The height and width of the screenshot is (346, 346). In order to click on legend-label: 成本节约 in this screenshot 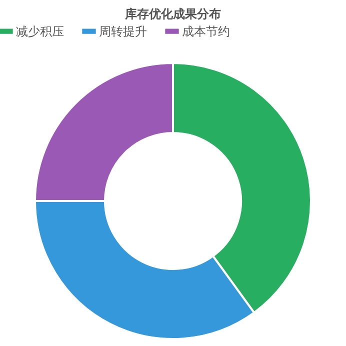, I will do `click(206, 31)`.